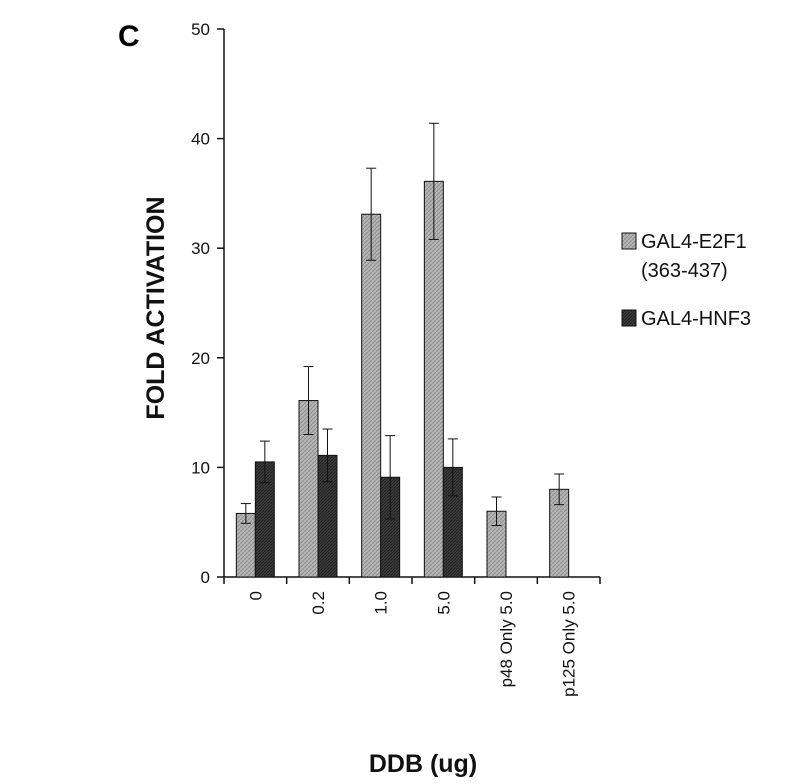 Image resolution: width=800 pixels, height=784 pixels. What do you see at coordinates (200, 248) in the screenshot?
I see `y-tick-label: 30` at bounding box center [200, 248].